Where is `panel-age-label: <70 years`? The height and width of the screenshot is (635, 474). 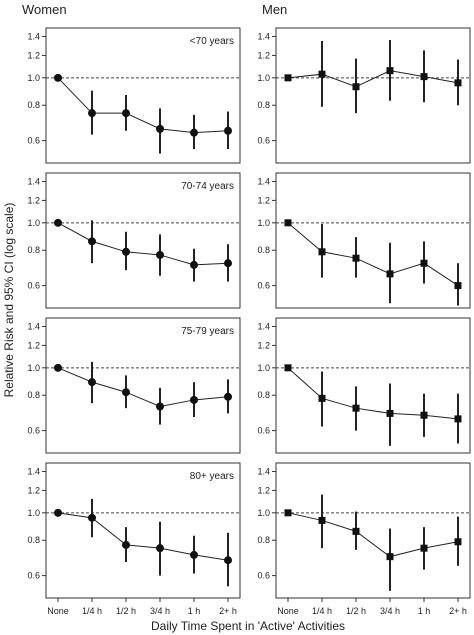
panel-age-label: <70 years is located at coordinates (212, 41).